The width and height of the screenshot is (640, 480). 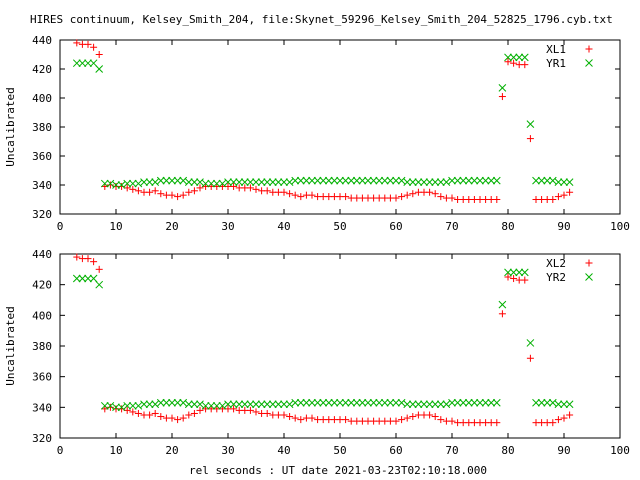 I want to click on y-tick-label: 420, so click(x=42, y=285).